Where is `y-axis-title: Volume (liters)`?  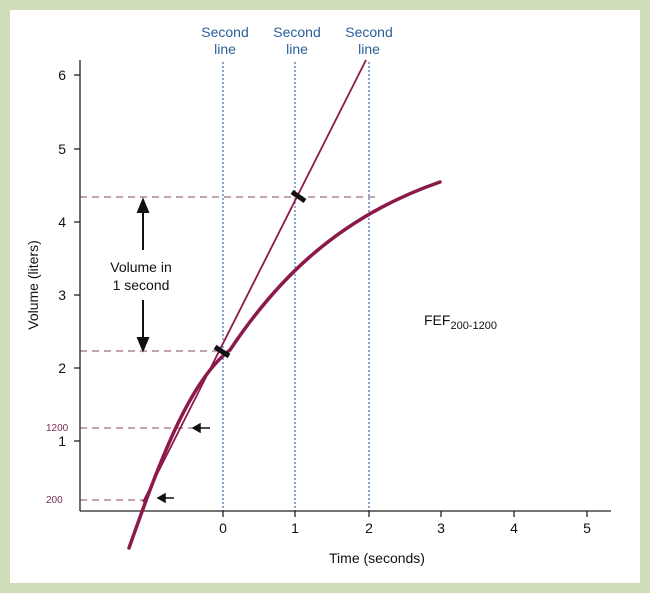 y-axis-title: Volume (liters) is located at coordinates (33, 284).